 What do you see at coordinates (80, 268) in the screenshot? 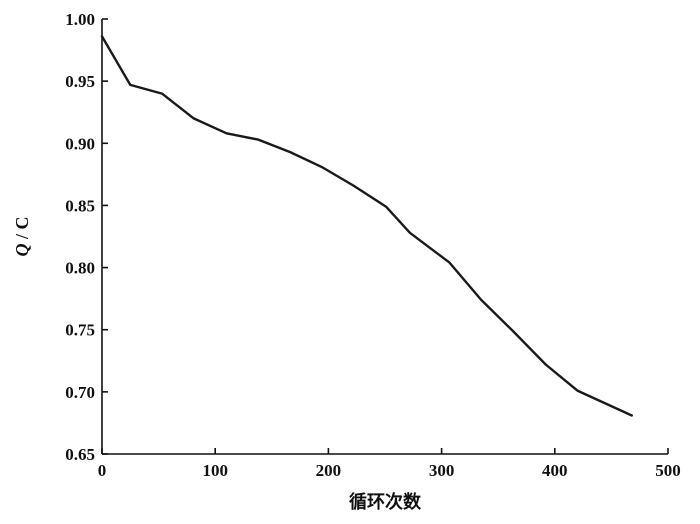
I see `y-tick-label: 0.80` at bounding box center [80, 268].